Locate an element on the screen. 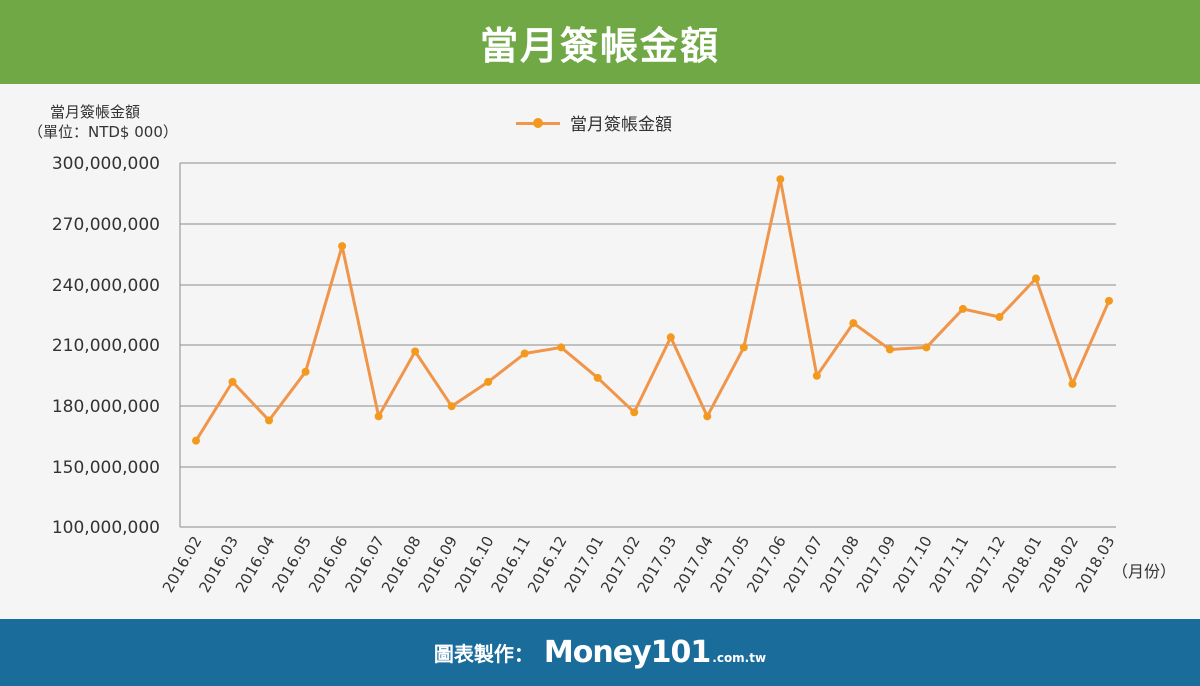 The width and height of the screenshot is (1200, 686). legend-line-marker-icon is located at coordinates (538, 123).